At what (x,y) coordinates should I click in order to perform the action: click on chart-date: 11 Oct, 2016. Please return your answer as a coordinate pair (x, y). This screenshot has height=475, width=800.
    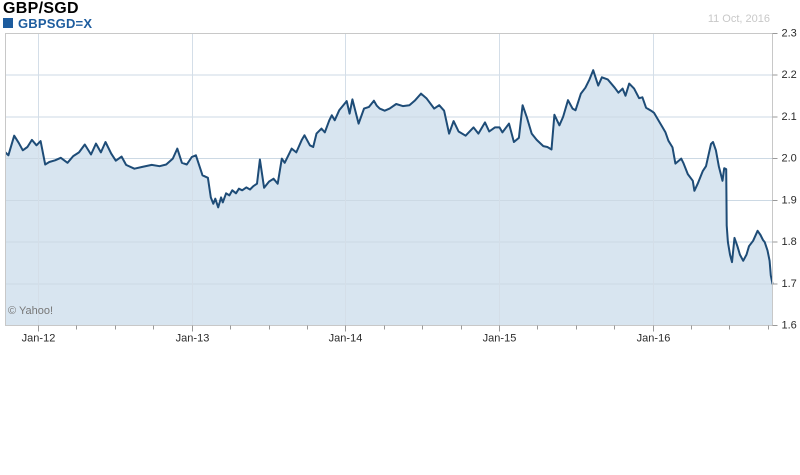
    Looking at the image, I should click on (738, 19).